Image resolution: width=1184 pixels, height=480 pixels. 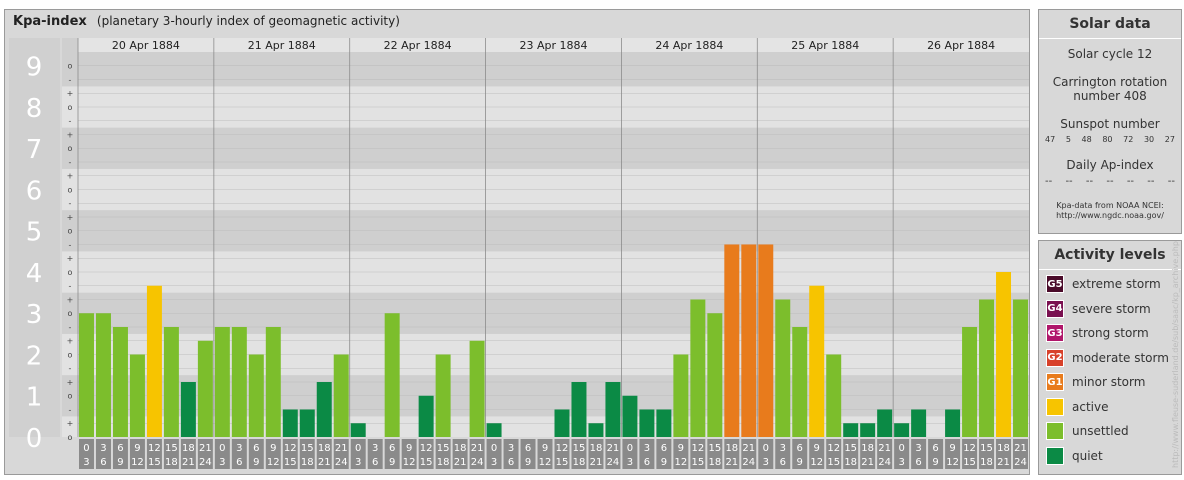 I want to click on interval-end-label: 6, so click(x=511, y=462).